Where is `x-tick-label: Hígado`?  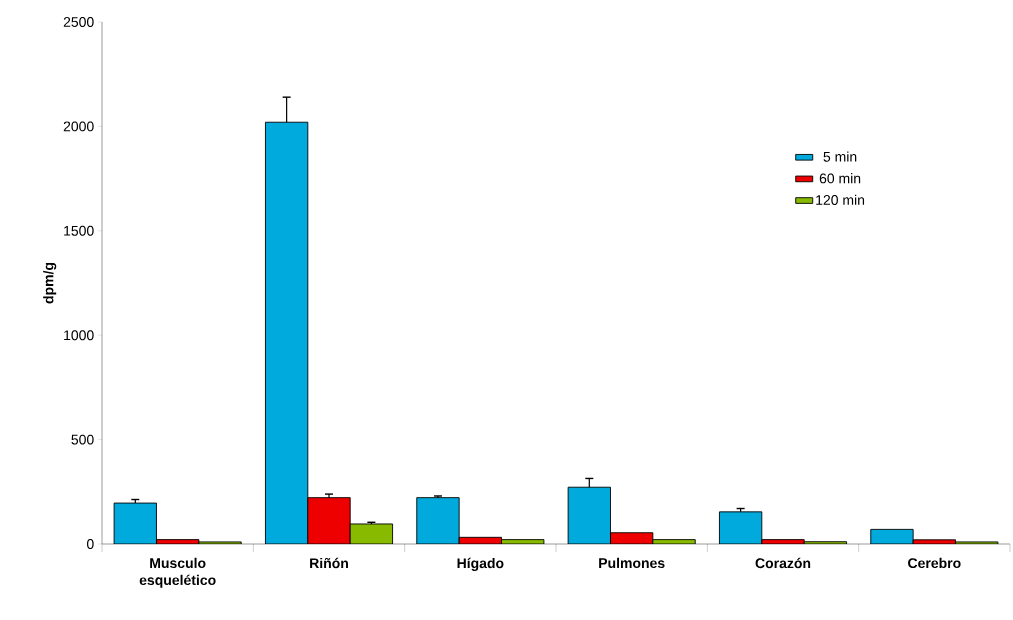 x-tick-label: Hígado is located at coordinates (480, 564).